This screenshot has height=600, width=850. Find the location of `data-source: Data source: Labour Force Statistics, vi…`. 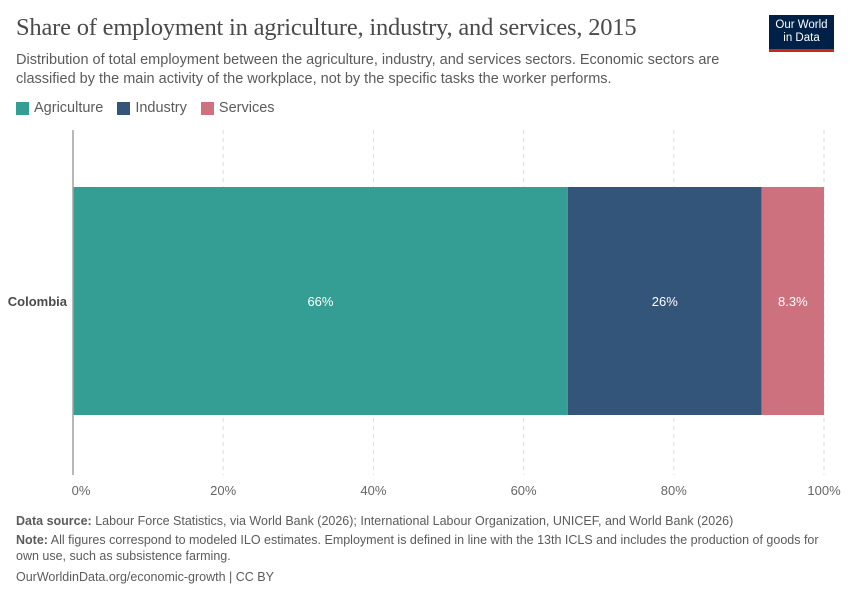

data-source: Data source: Labour Force Statistics, vi… is located at coordinates (374, 521).